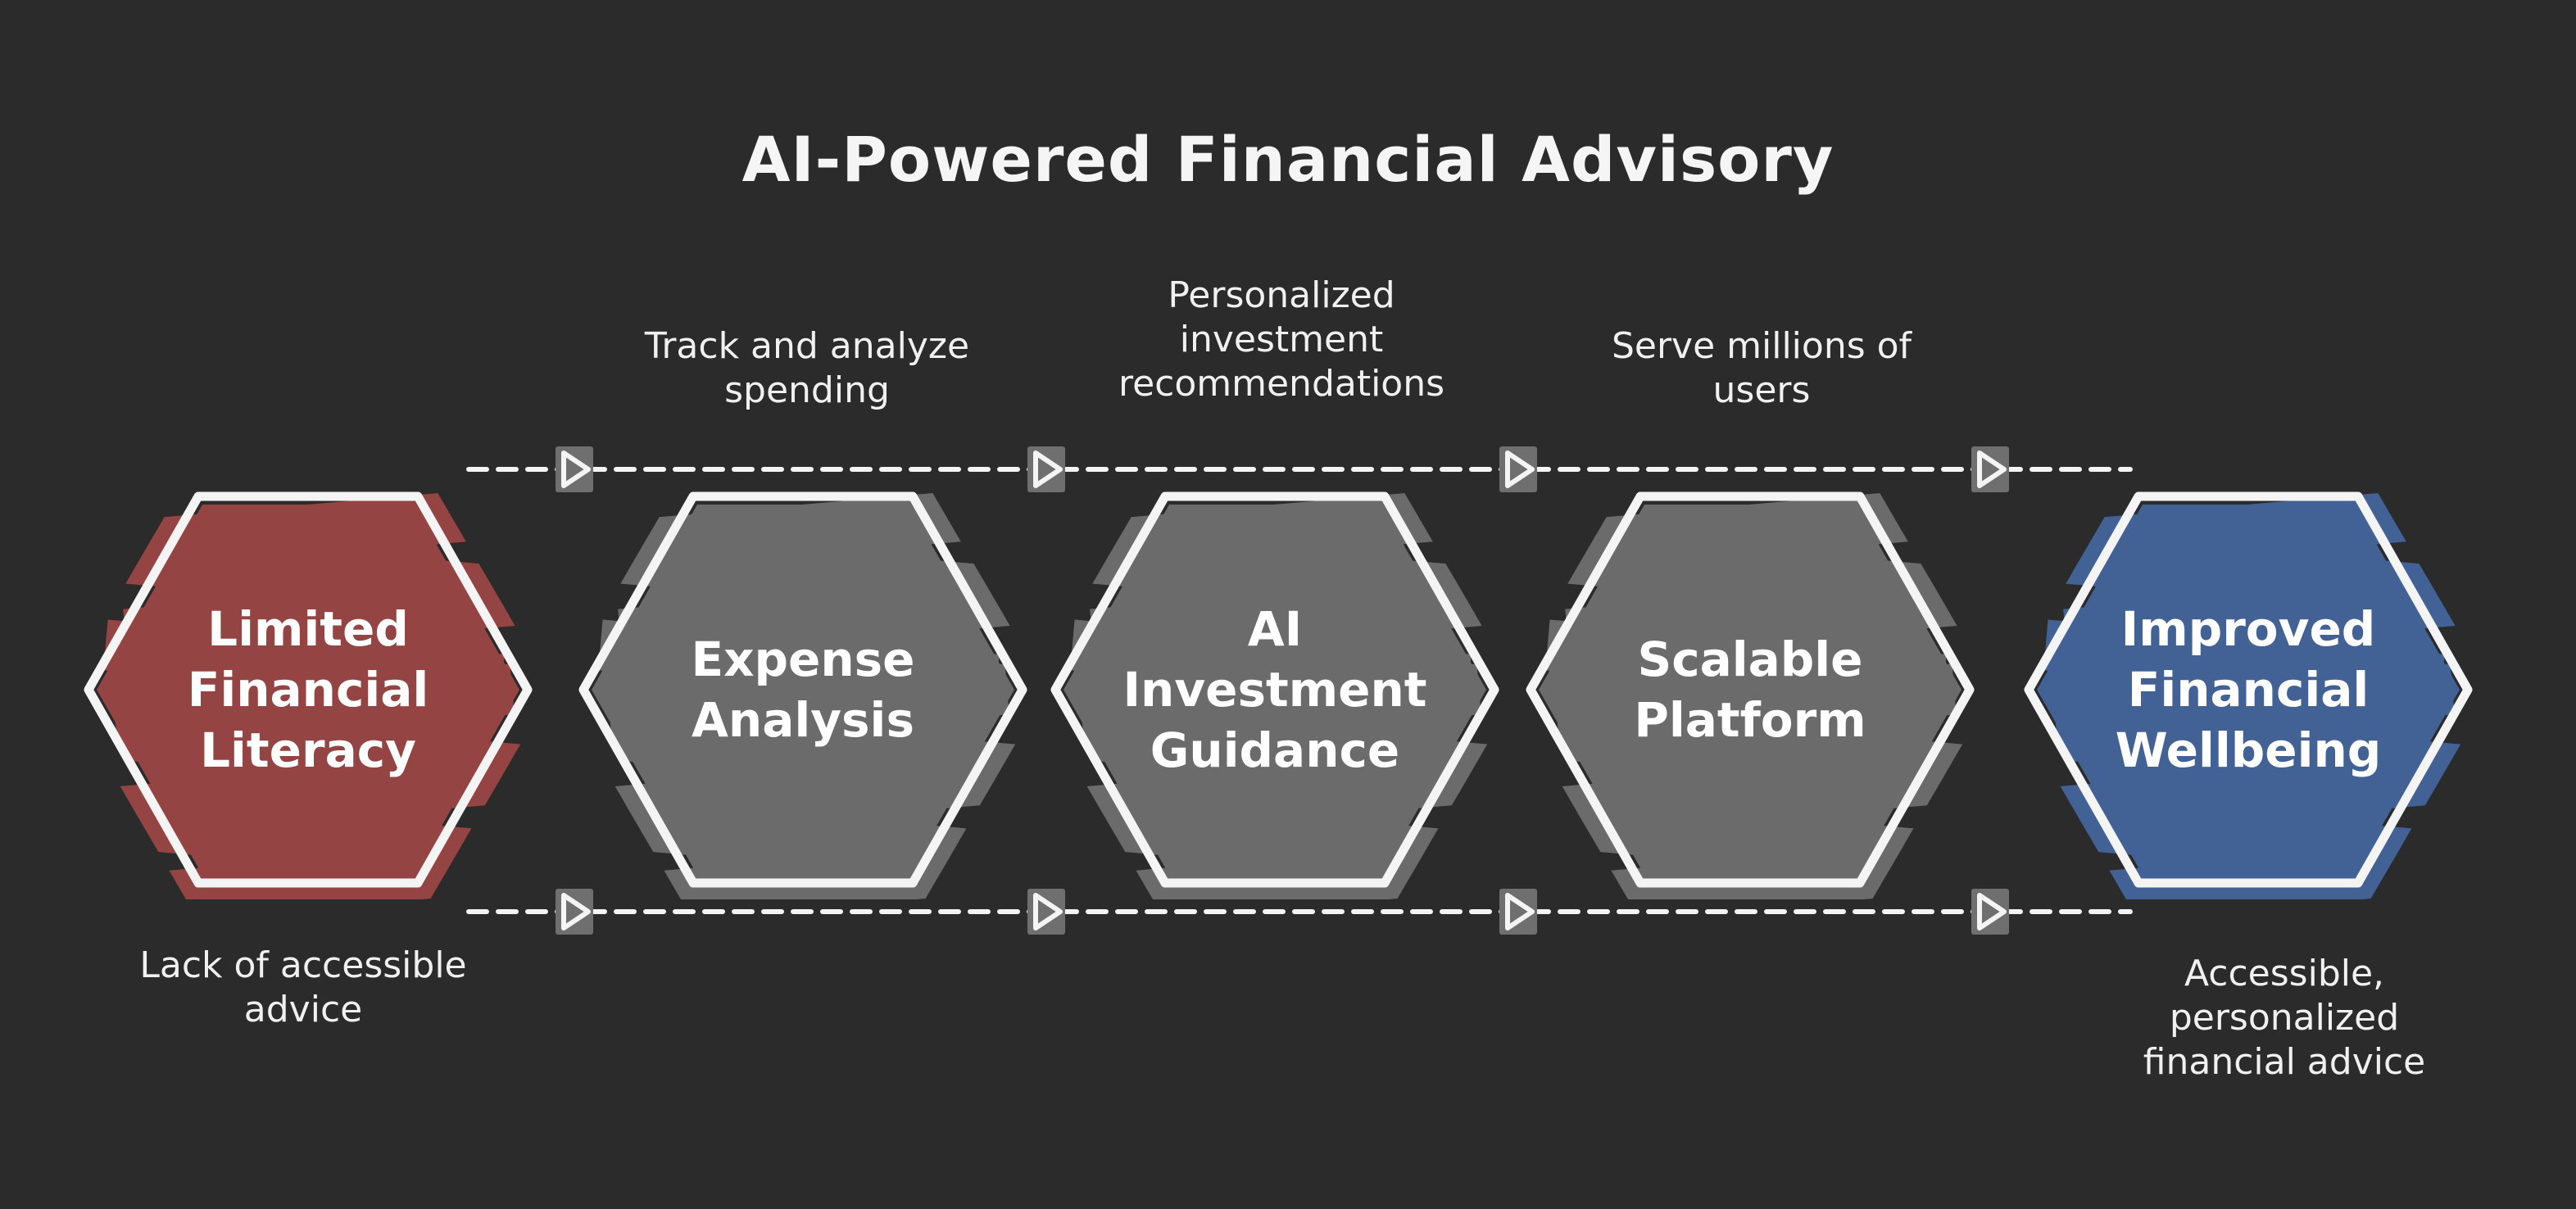  What do you see at coordinates (1761, 390) in the screenshot?
I see `caption-line: users` at bounding box center [1761, 390].